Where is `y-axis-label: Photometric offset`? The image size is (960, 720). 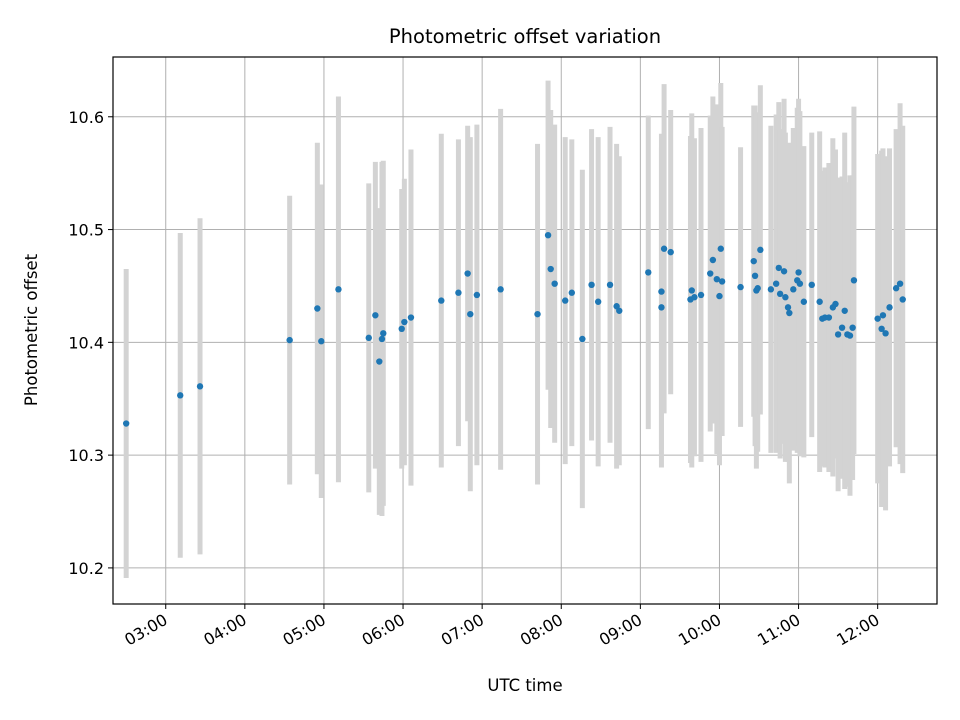 y-axis-label: Photometric offset is located at coordinates (31, 329).